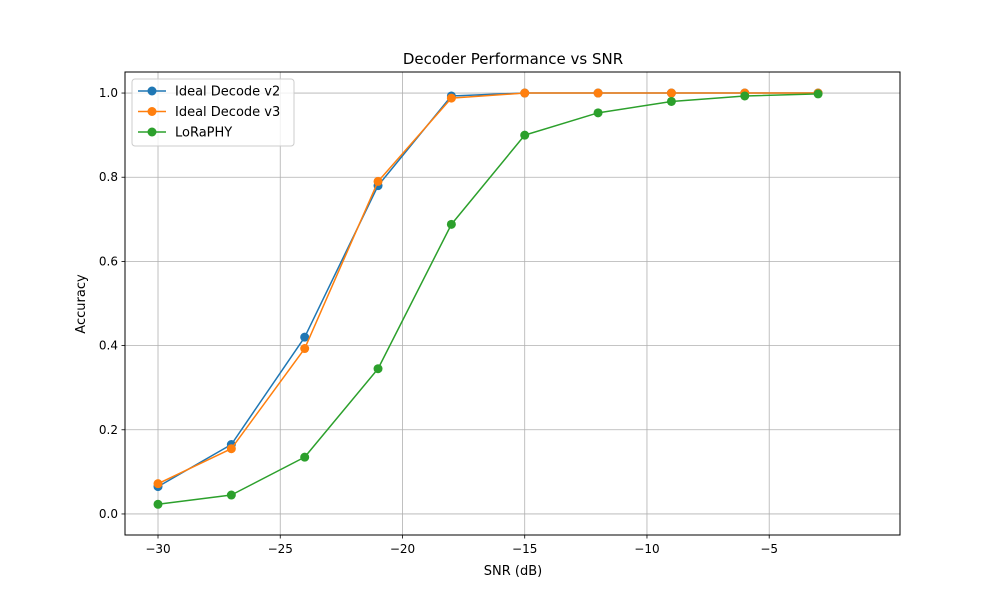 This screenshot has width=1000, height=600. Describe the element at coordinates (81, 304) in the screenshot. I see `y-axis-label: Accuracy` at that location.